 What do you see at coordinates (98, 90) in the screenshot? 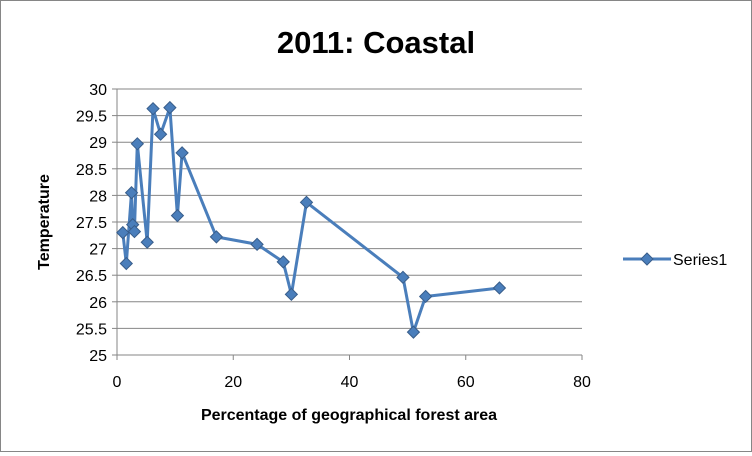
I see `y-tick-label: 30` at bounding box center [98, 90].